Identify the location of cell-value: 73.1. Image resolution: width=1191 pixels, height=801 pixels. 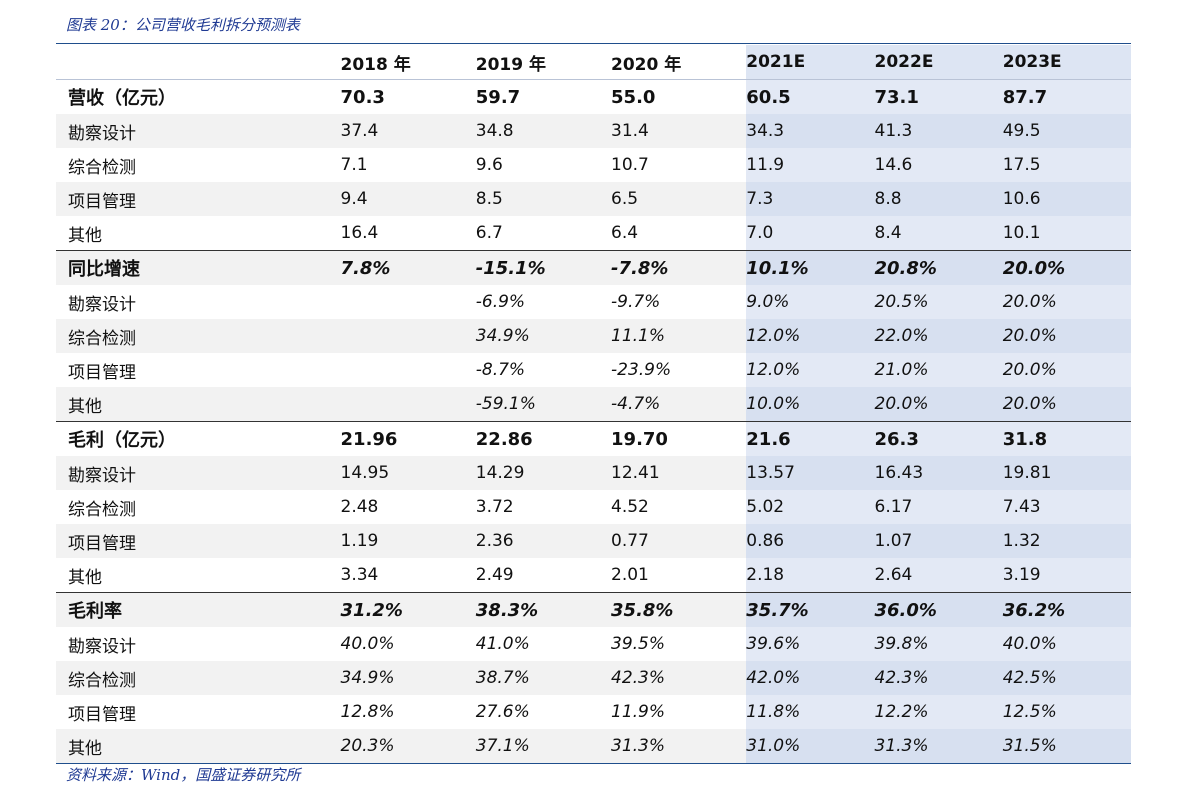
(938, 96).